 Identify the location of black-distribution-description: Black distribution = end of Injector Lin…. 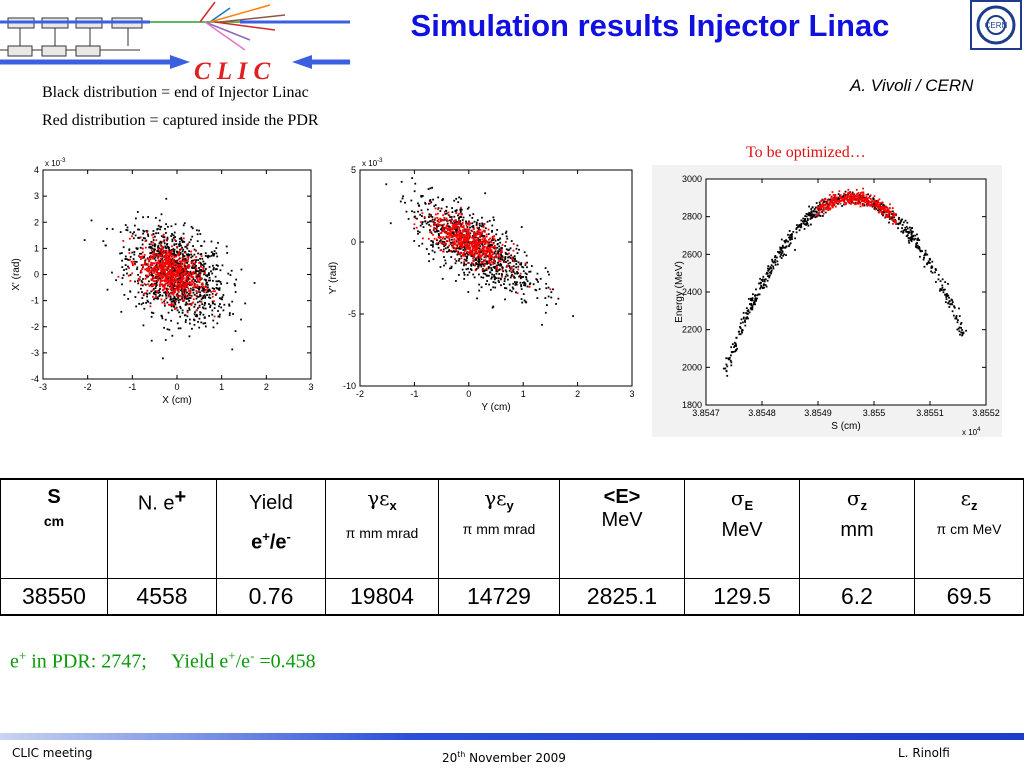
(175, 92).